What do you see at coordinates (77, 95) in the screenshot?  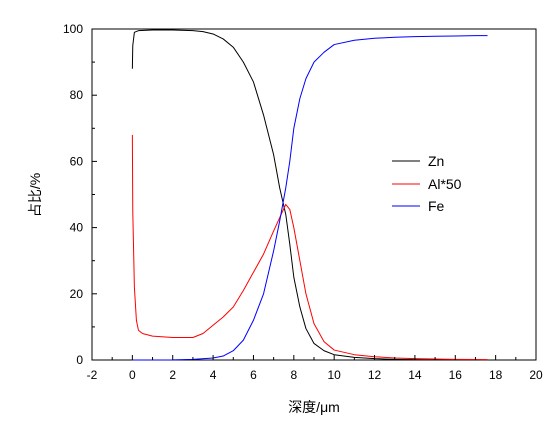 I see `y-tick-label: 80` at bounding box center [77, 95].